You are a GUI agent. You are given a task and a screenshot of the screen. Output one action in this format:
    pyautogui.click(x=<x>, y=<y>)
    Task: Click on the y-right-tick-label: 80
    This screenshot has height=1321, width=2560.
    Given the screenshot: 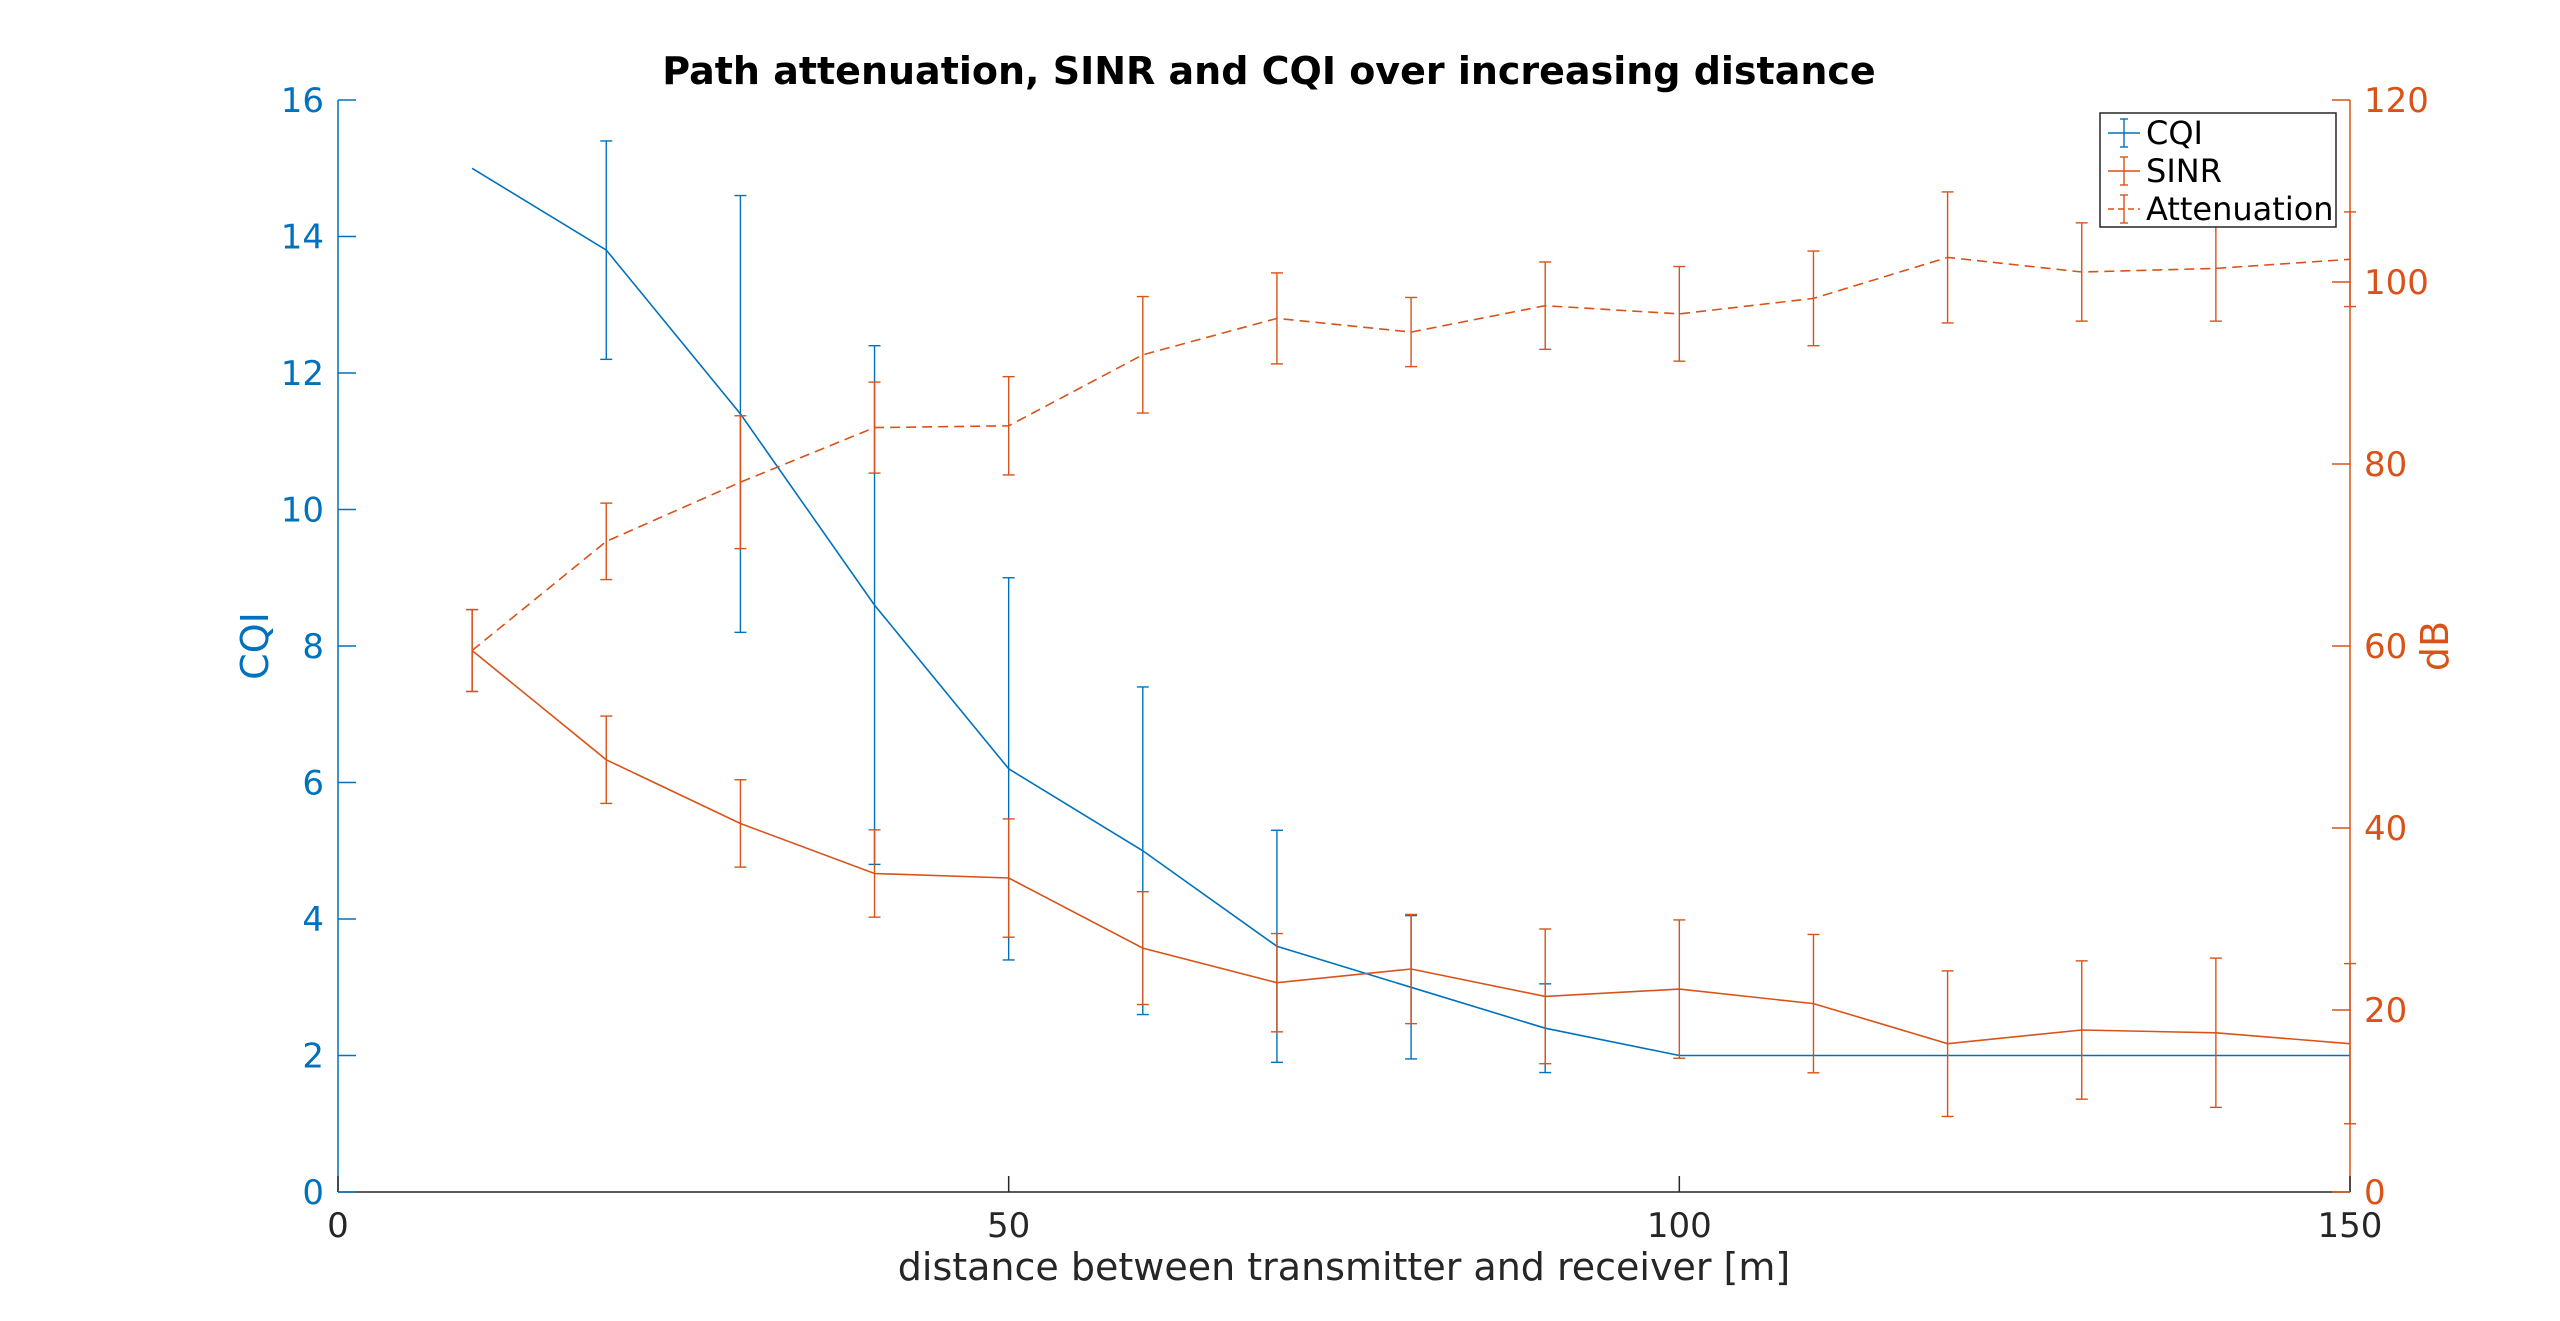 What is the action you would take?
    pyautogui.click(x=2385, y=465)
    